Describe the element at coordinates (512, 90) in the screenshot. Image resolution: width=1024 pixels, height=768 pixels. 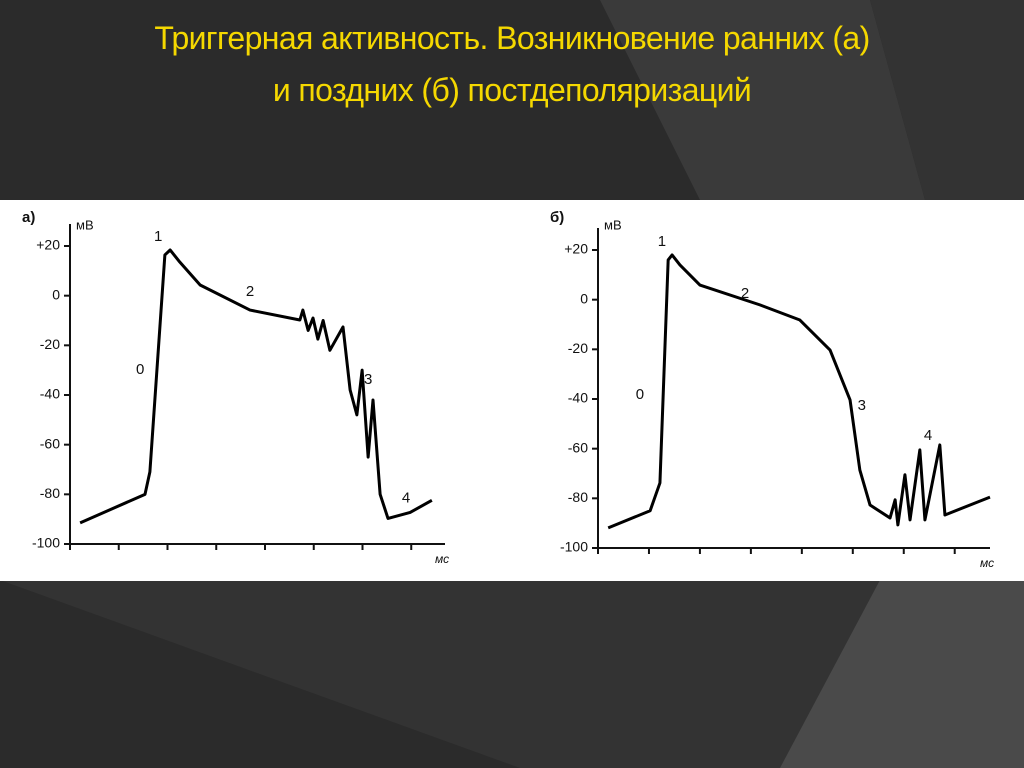
I see `title-line: и поздних (б) постдеполяризаций` at that location.